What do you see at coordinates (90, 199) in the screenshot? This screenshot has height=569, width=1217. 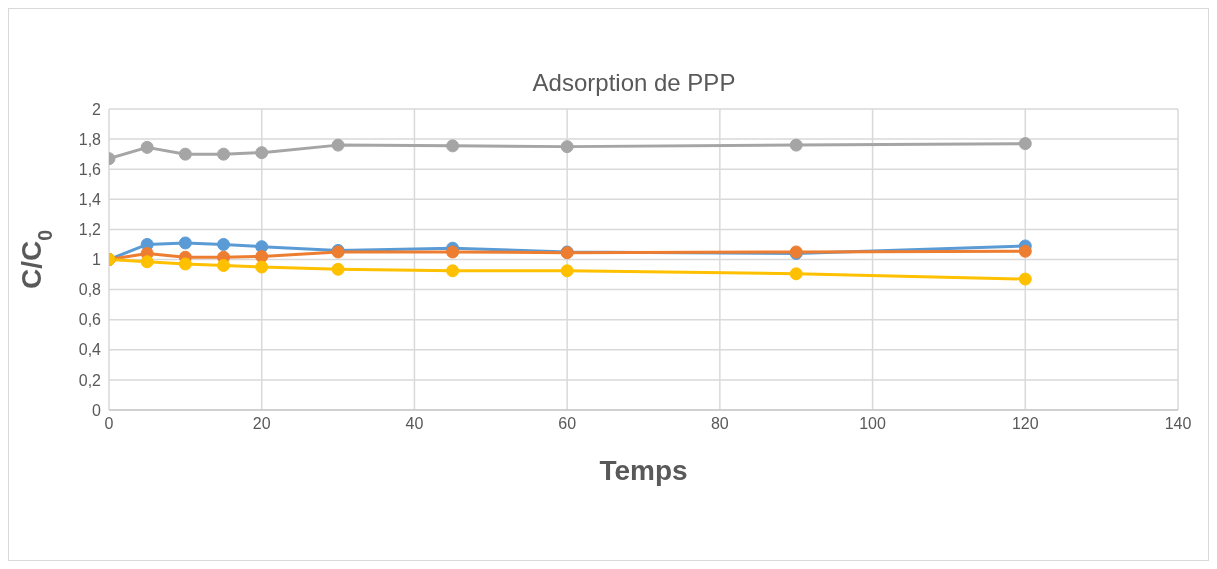 I see `y-tick-label: 1,4` at bounding box center [90, 199].